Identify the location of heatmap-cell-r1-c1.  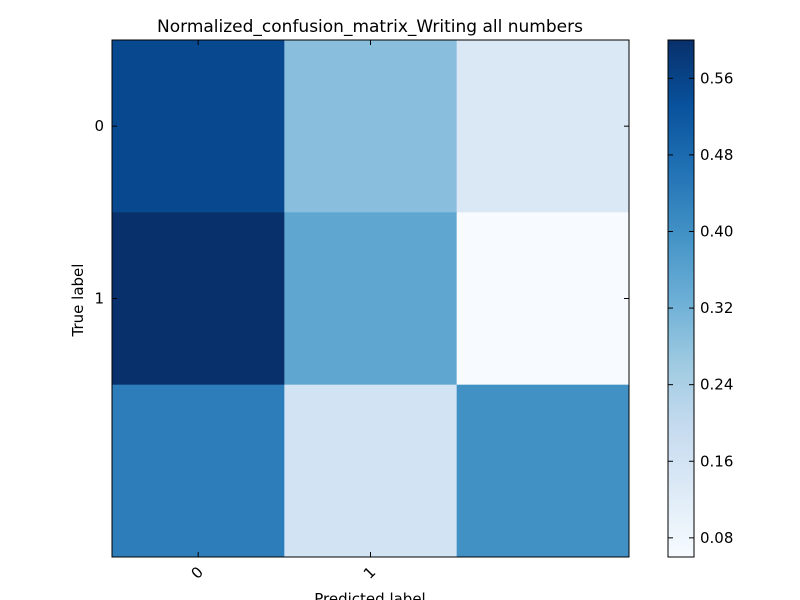
(371, 299).